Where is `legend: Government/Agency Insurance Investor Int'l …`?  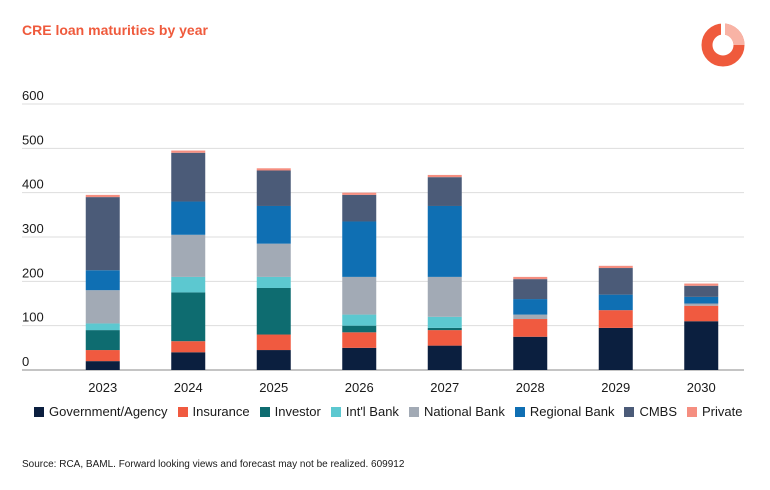
legend: Government/Agency Insurance Investor Int'l … is located at coordinates (393, 411).